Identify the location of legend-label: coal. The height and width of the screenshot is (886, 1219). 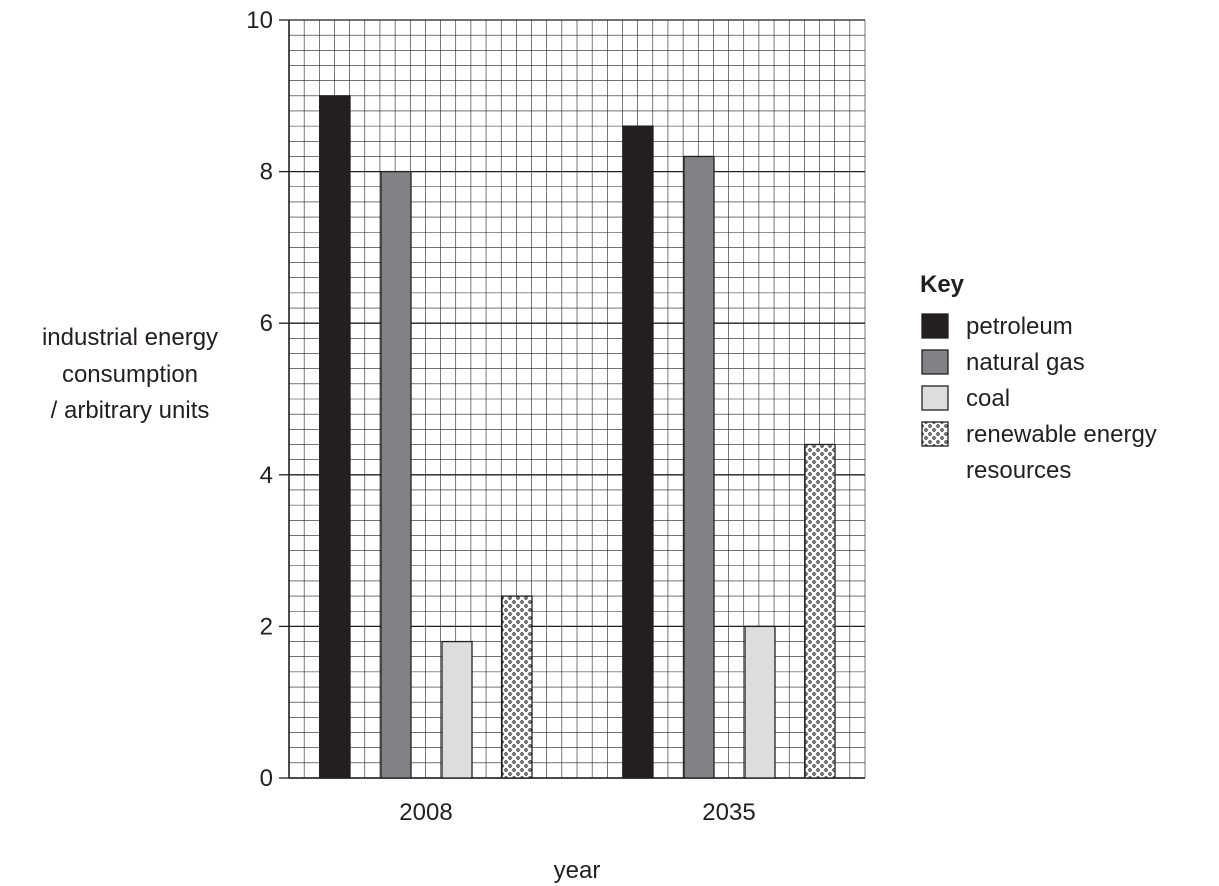
(988, 398).